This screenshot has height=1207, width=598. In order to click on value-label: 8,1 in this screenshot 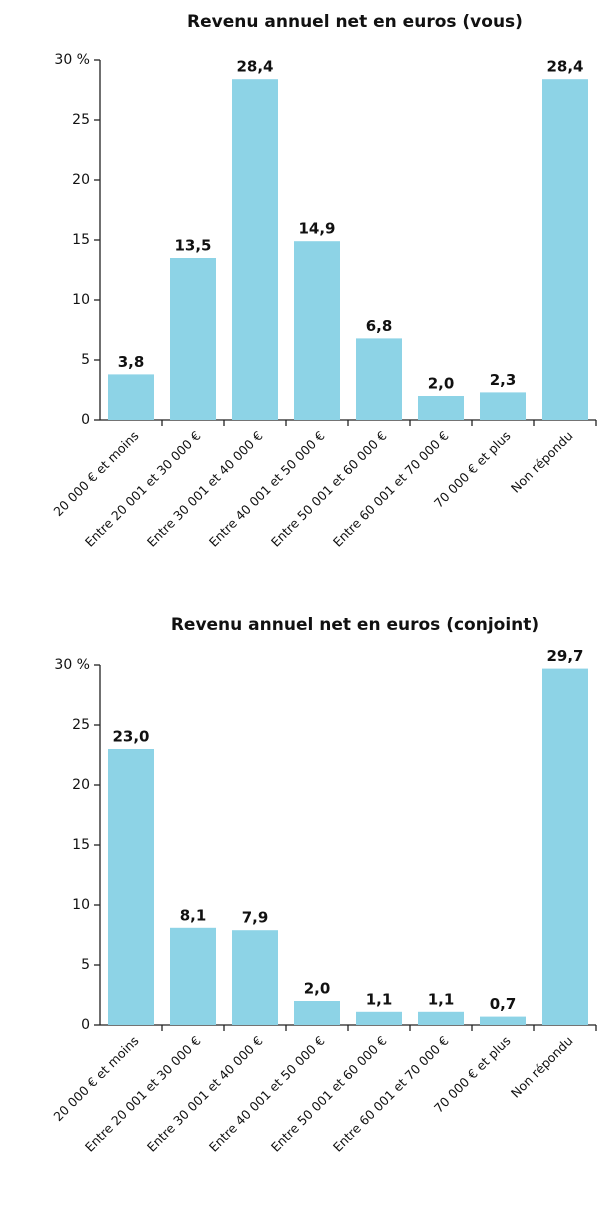, I will do `click(193, 915)`.